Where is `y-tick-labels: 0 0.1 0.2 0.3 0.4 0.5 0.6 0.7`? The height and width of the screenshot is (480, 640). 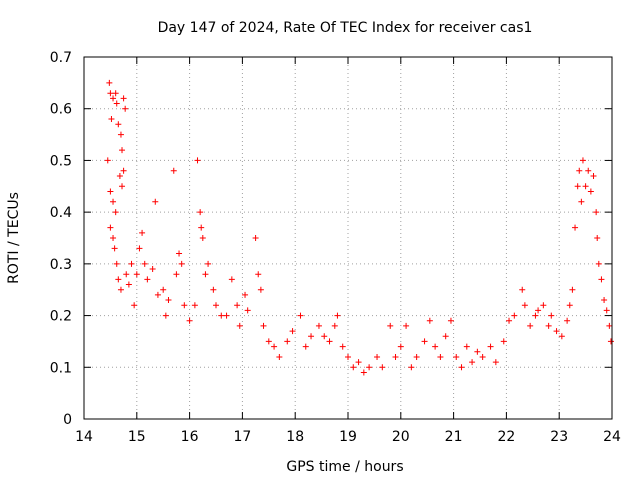
y-tick-labels: 0 0.1 0.2 0.3 0.4 0.5 0.6 0.7 is located at coordinates (61, 239).